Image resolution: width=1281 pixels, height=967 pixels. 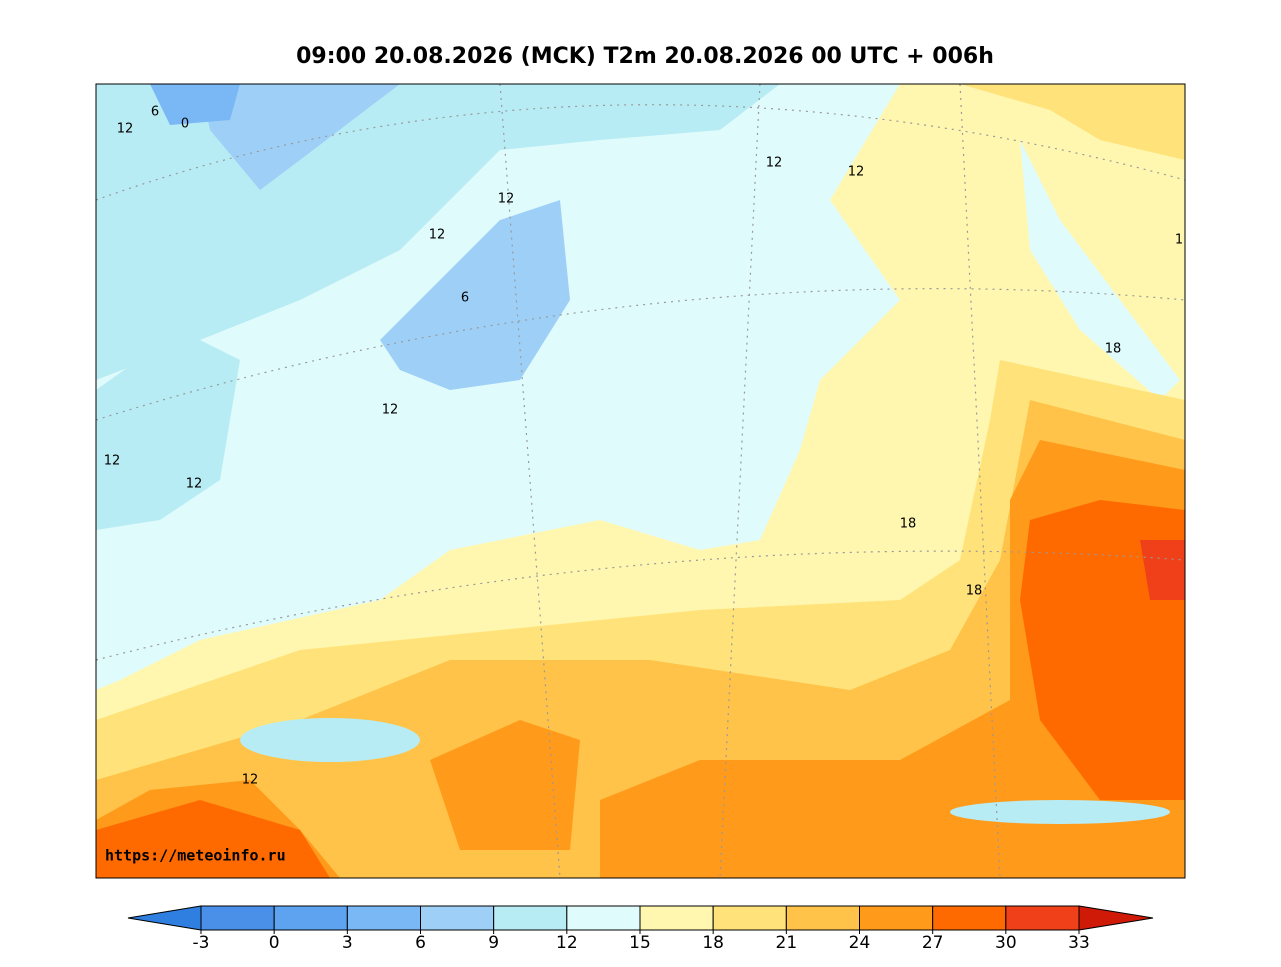 What do you see at coordinates (1116, 918) in the screenshot?
I see `colorbar-over` at bounding box center [1116, 918].